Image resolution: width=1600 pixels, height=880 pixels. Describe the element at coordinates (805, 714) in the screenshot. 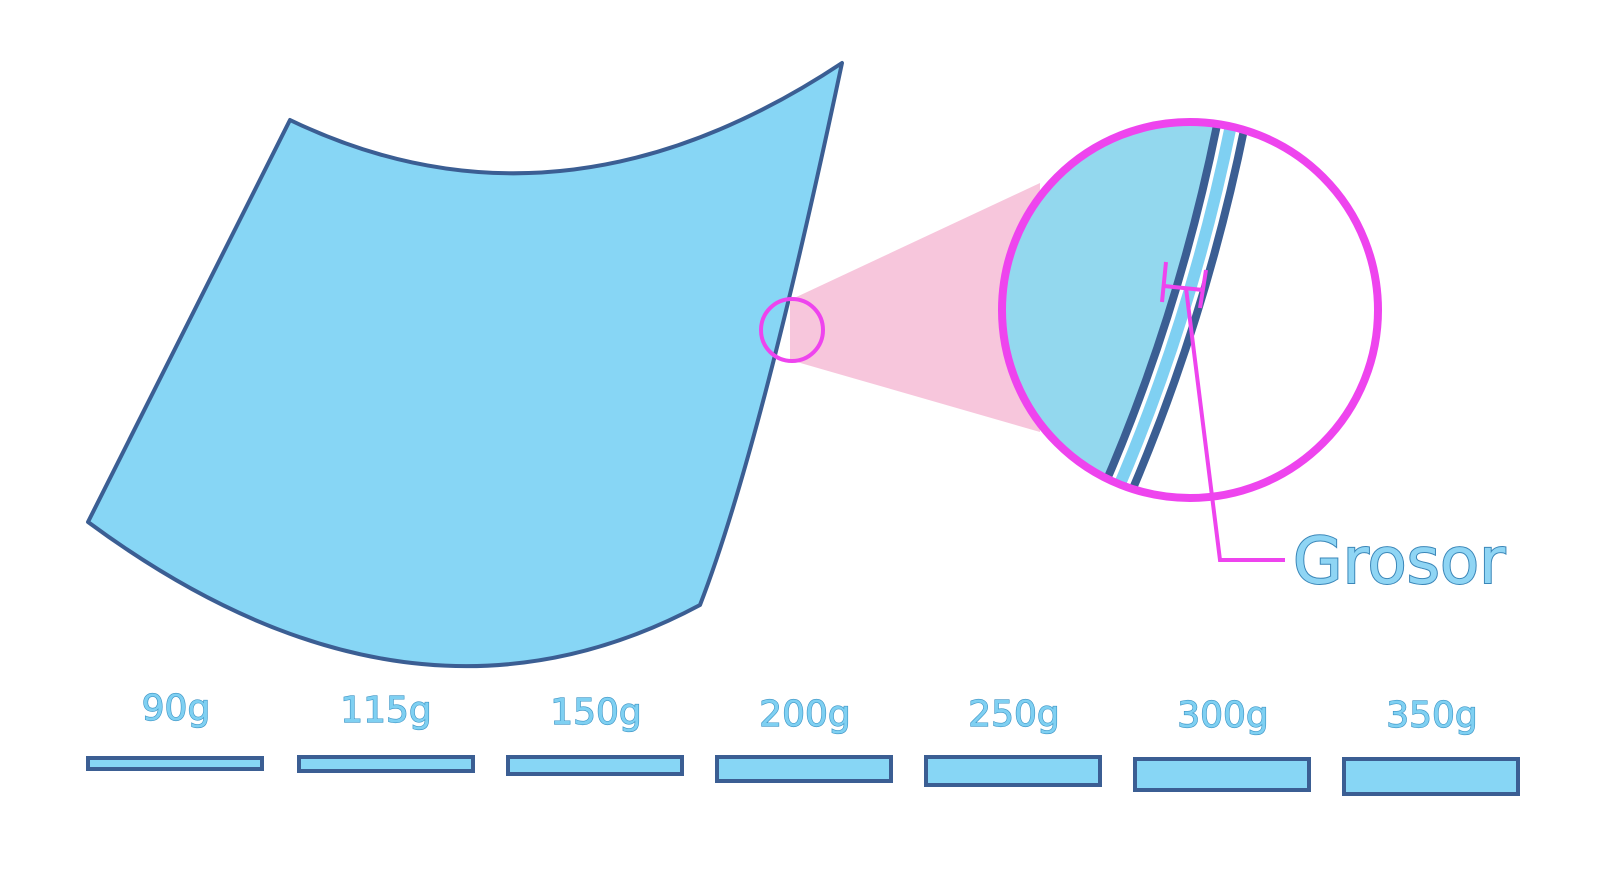

I see `weight-label: 200g` at that location.